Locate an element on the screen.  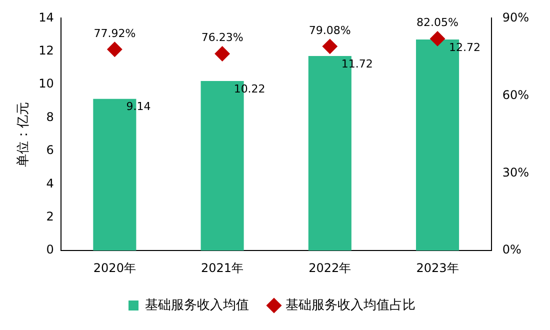
y-tick-label: 14 is located at coordinates (46, 17).